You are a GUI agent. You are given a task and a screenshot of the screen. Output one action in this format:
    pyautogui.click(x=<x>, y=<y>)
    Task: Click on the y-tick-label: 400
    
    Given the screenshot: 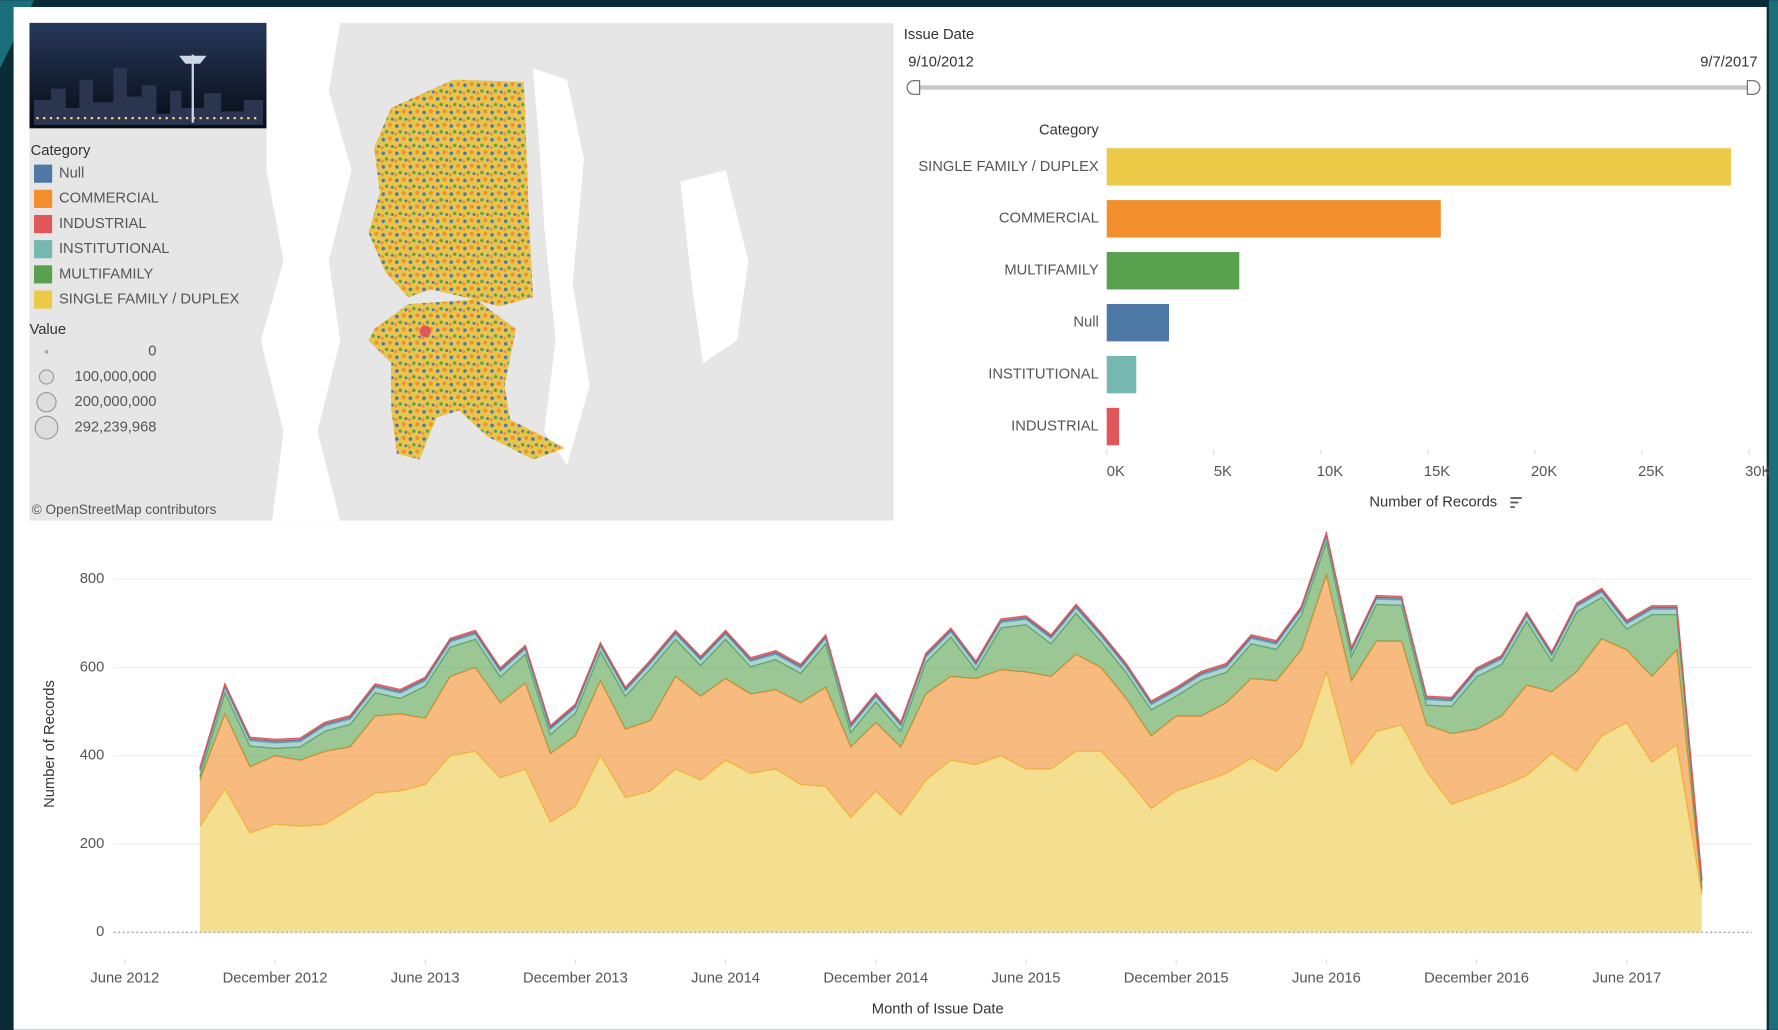 What is the action you would take?
    pyautogui.click(x=92, y=756)
    